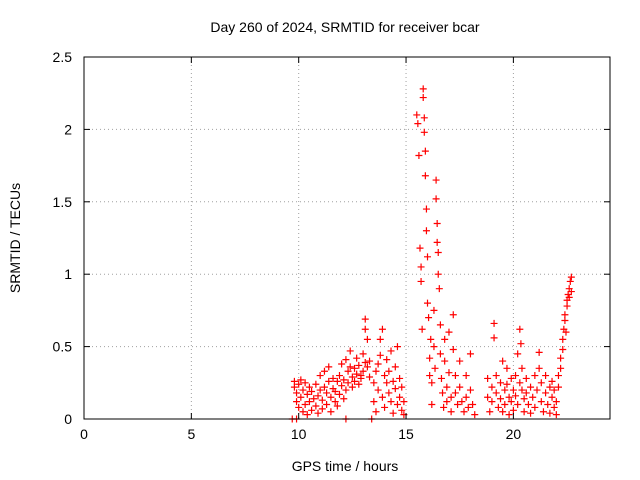 The image size is (640, 480). I want to click on y-tick-label: 1, so click(68, 274).